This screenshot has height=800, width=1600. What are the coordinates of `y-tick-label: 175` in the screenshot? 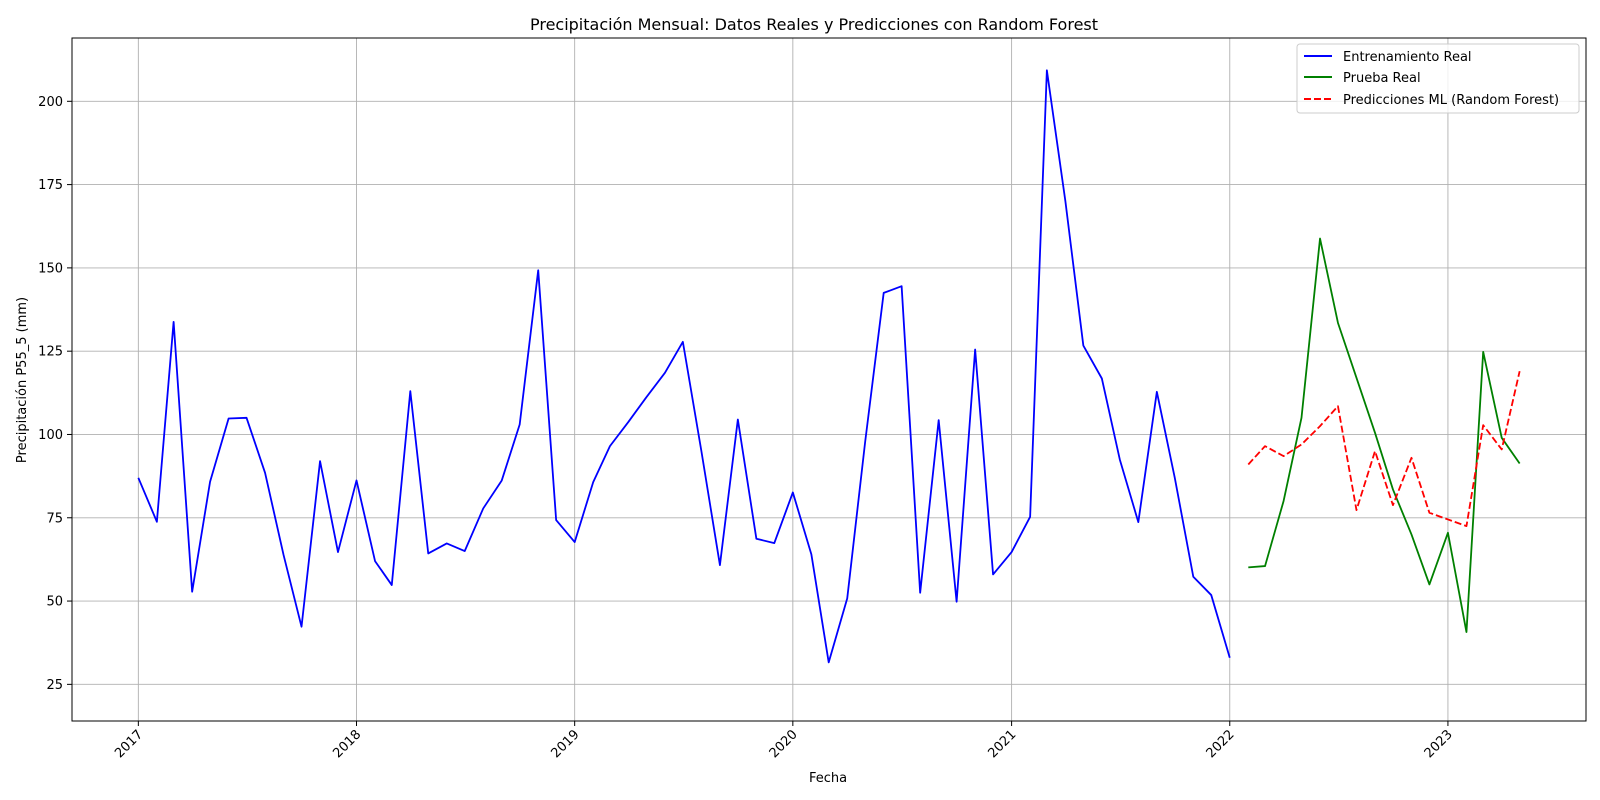 It's located at (50, 185).